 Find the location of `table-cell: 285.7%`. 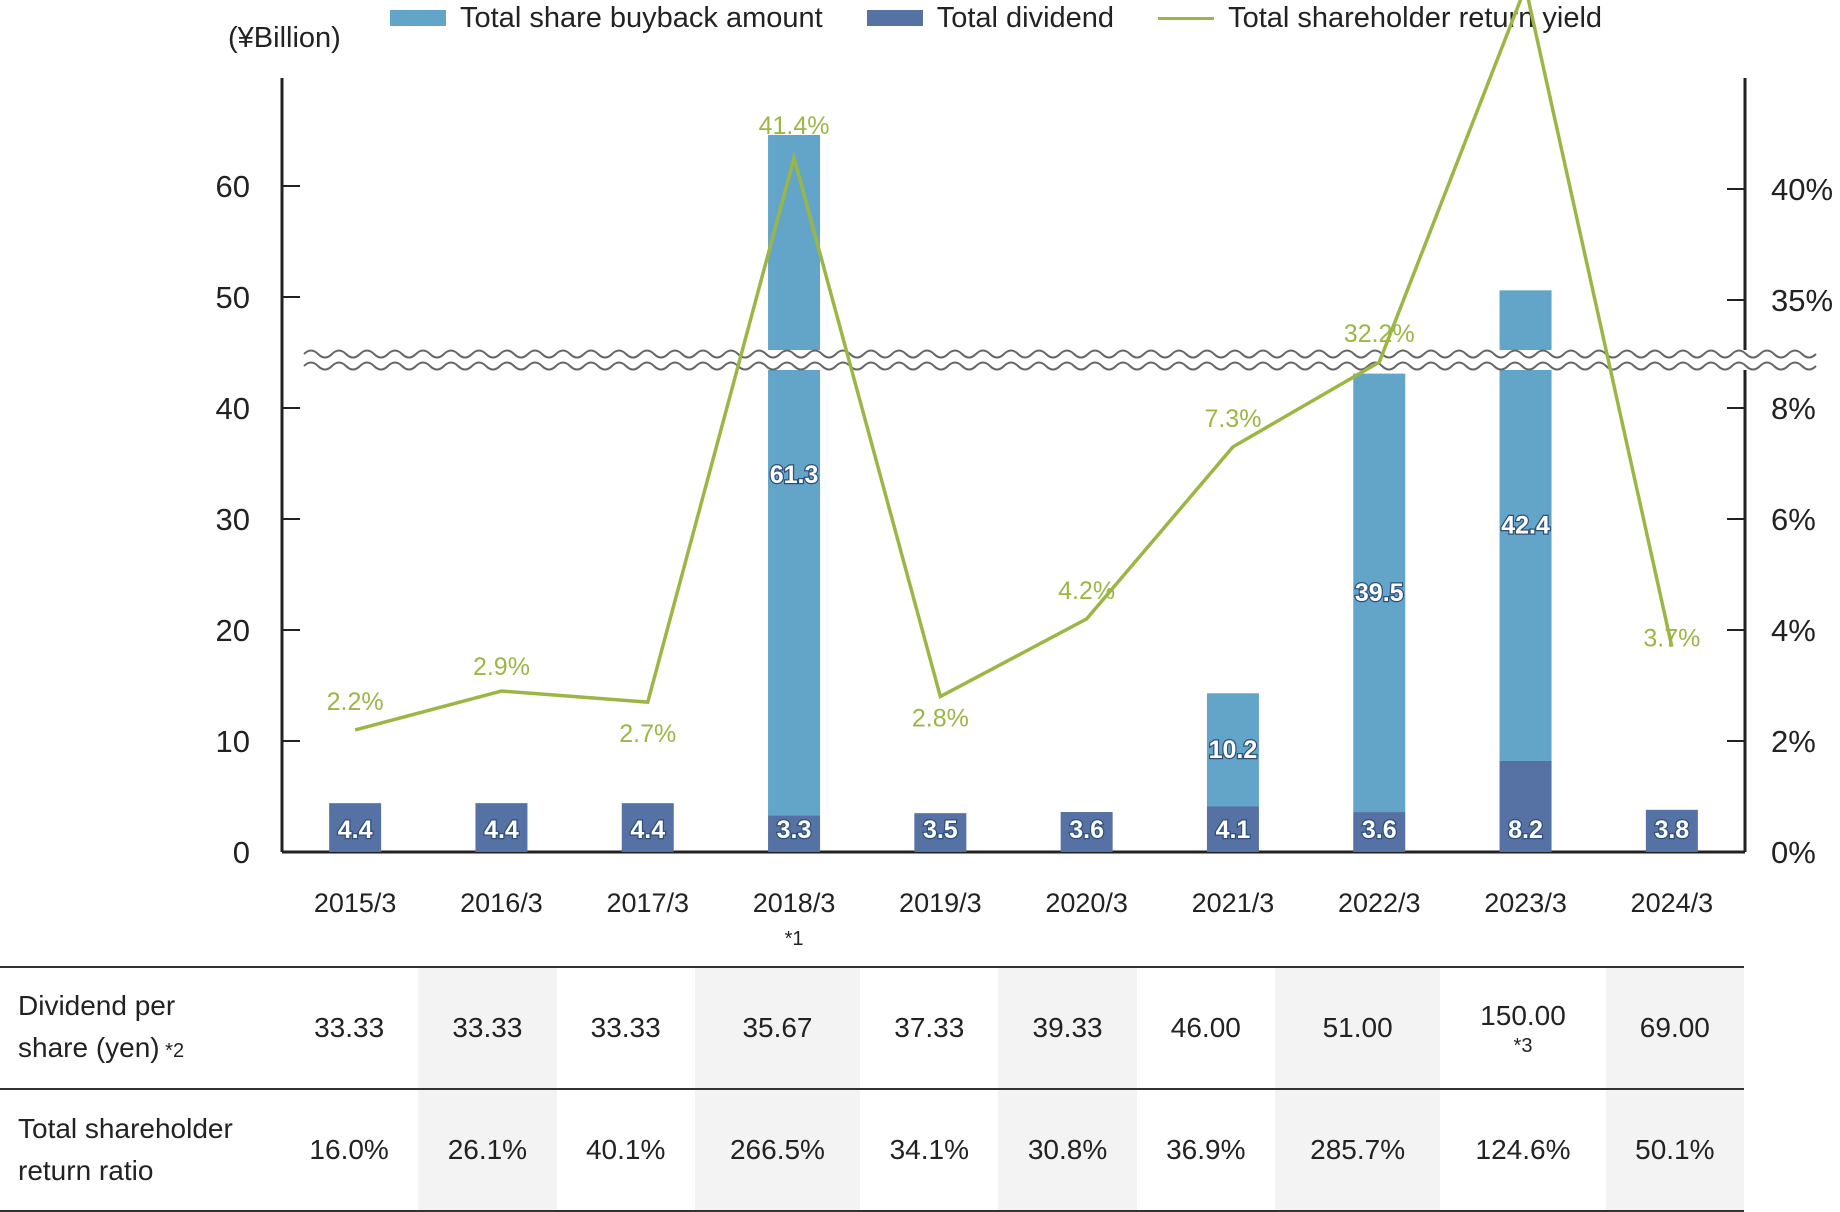

table-cell: 285.7% is located at coordinates (1357, 1150).